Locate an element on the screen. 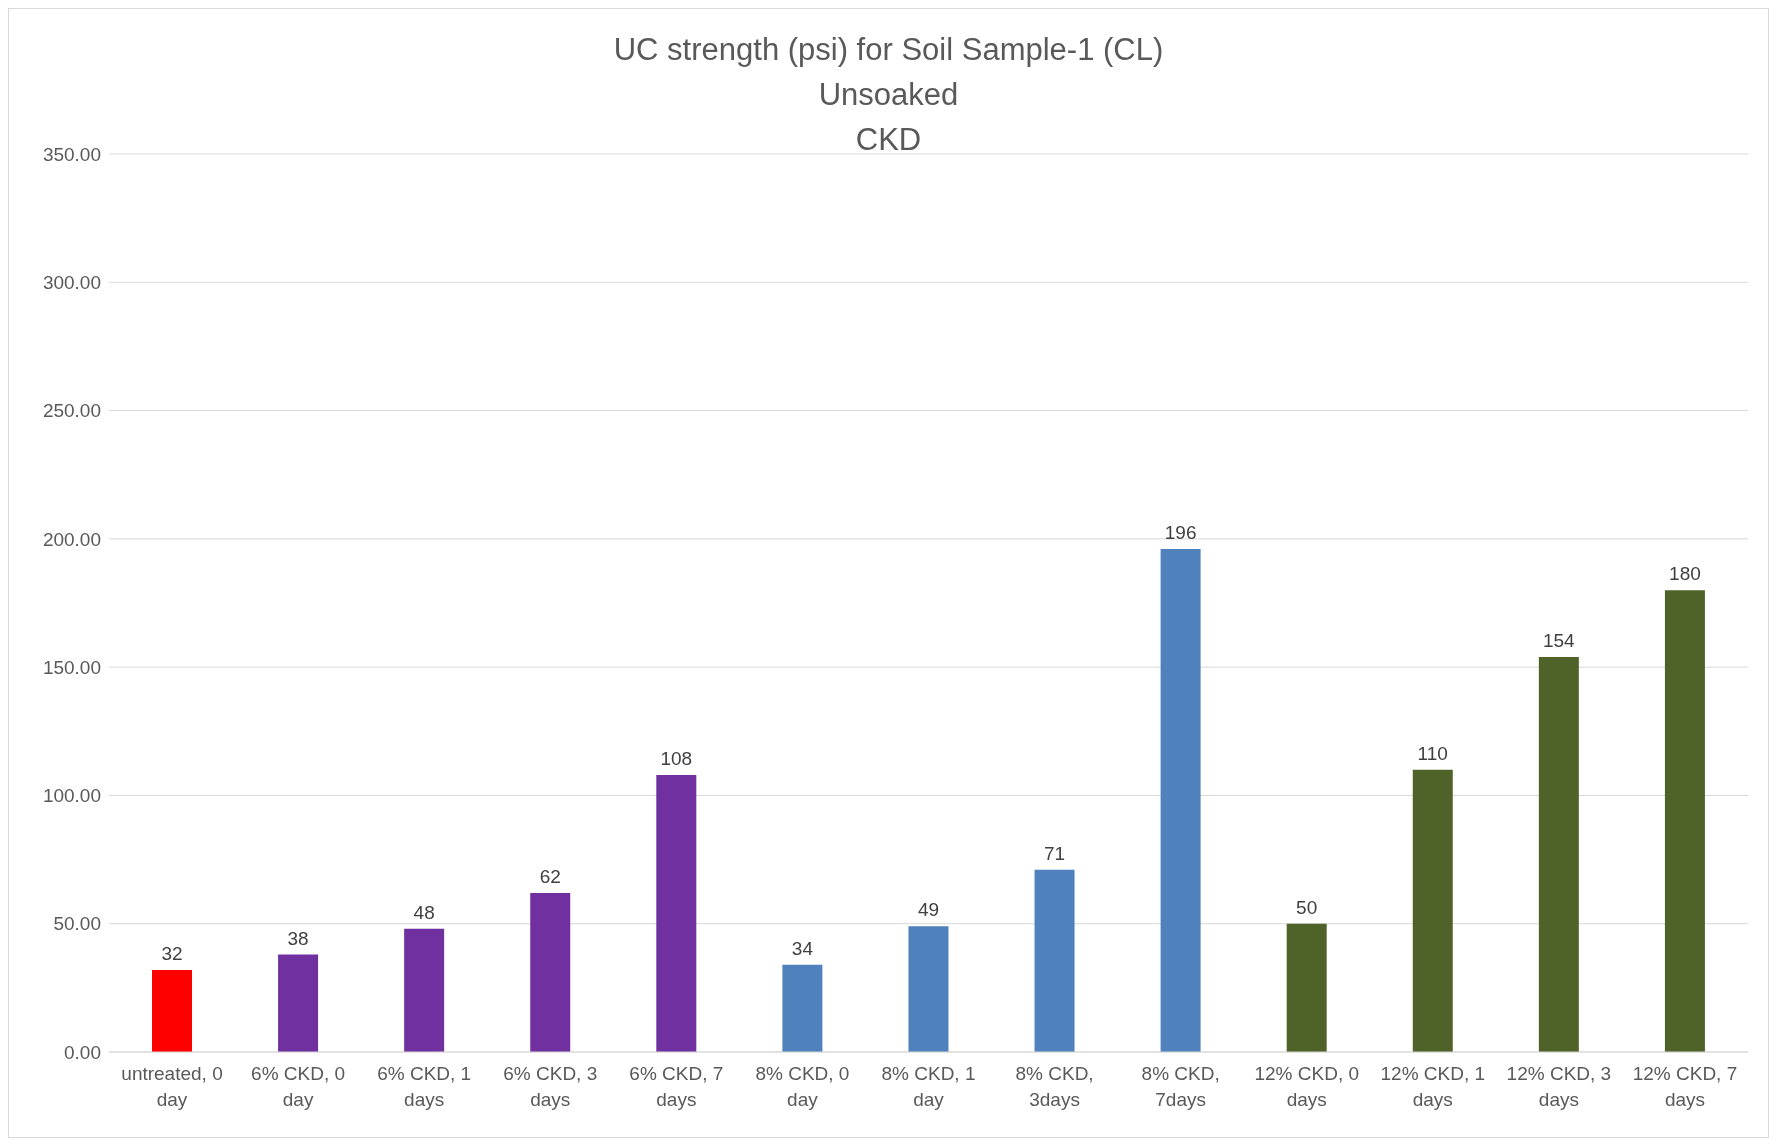 The width and height of the screenshot is (1777, 1146). data-label: 62 is located at coordinates (550, 876).